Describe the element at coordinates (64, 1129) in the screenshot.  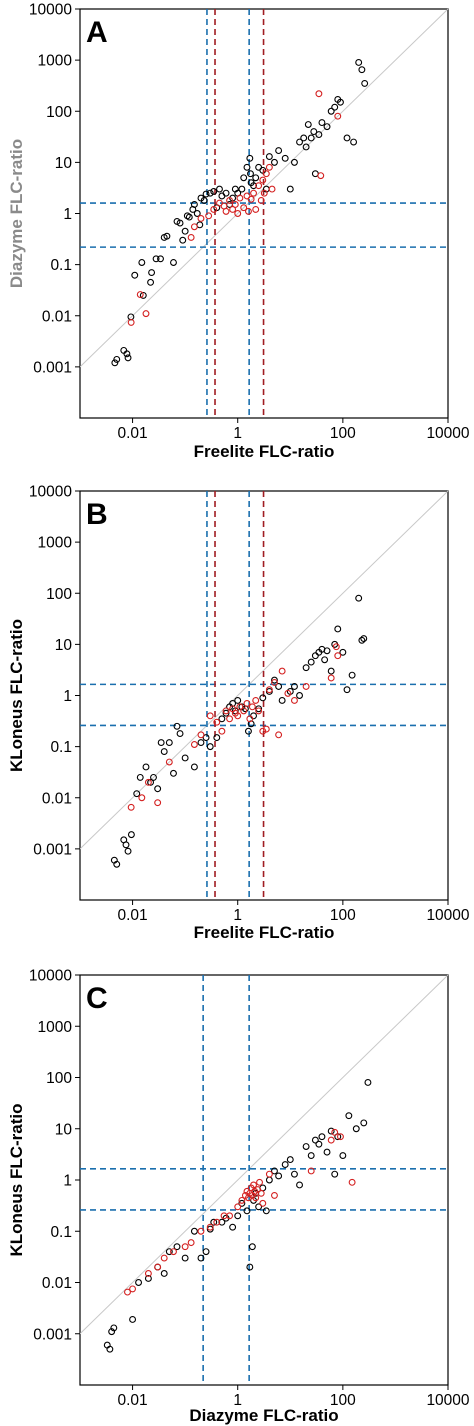
I see `y-tick-label: 10` at that location.